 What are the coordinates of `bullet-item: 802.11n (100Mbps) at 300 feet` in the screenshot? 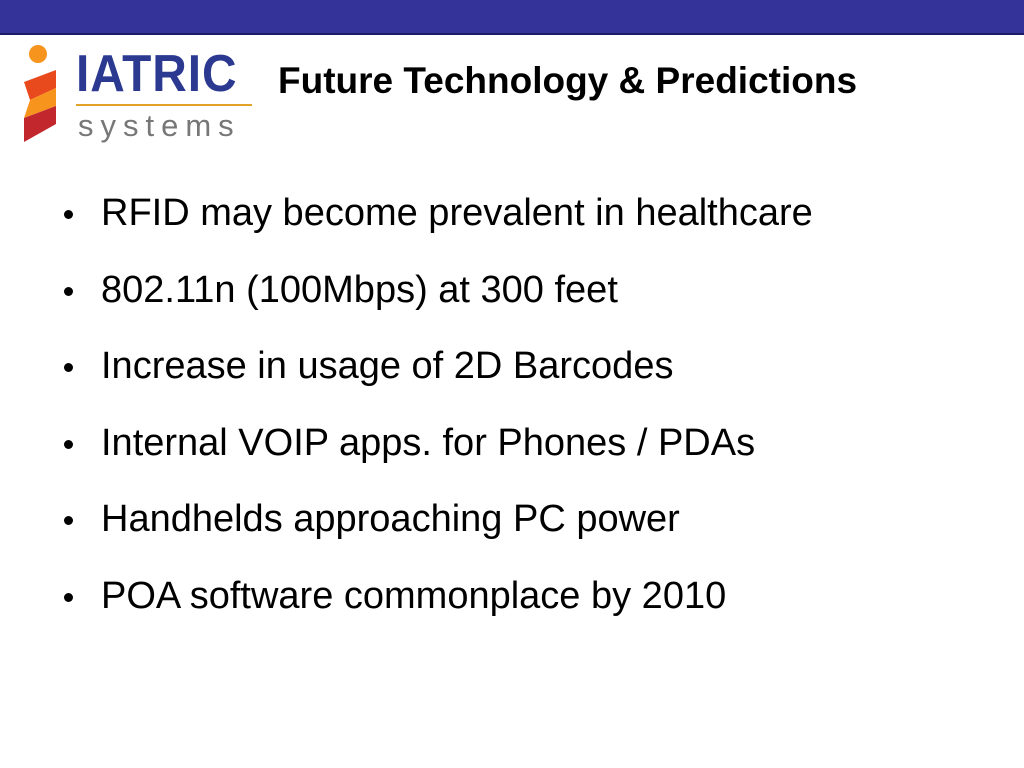 It's located at (512, 303).